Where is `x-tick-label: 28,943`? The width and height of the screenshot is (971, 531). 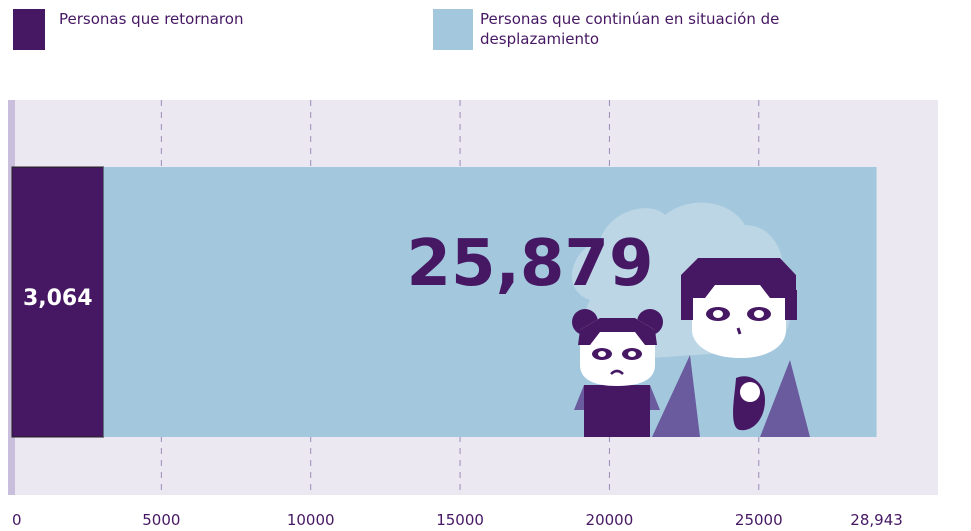
x-tick-label: 28,943 is located at coordinates (876, 520).